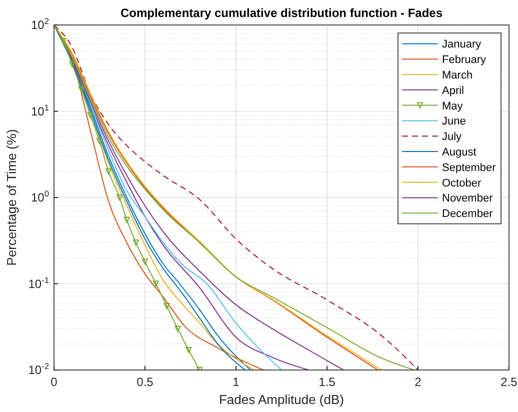 Image resolution: width=518 pixels, height=412 pixels. Describe the element at coordinates (39, 369) in the screenshot. I see `y-tick-label: 10$^{-2}$` at that location.